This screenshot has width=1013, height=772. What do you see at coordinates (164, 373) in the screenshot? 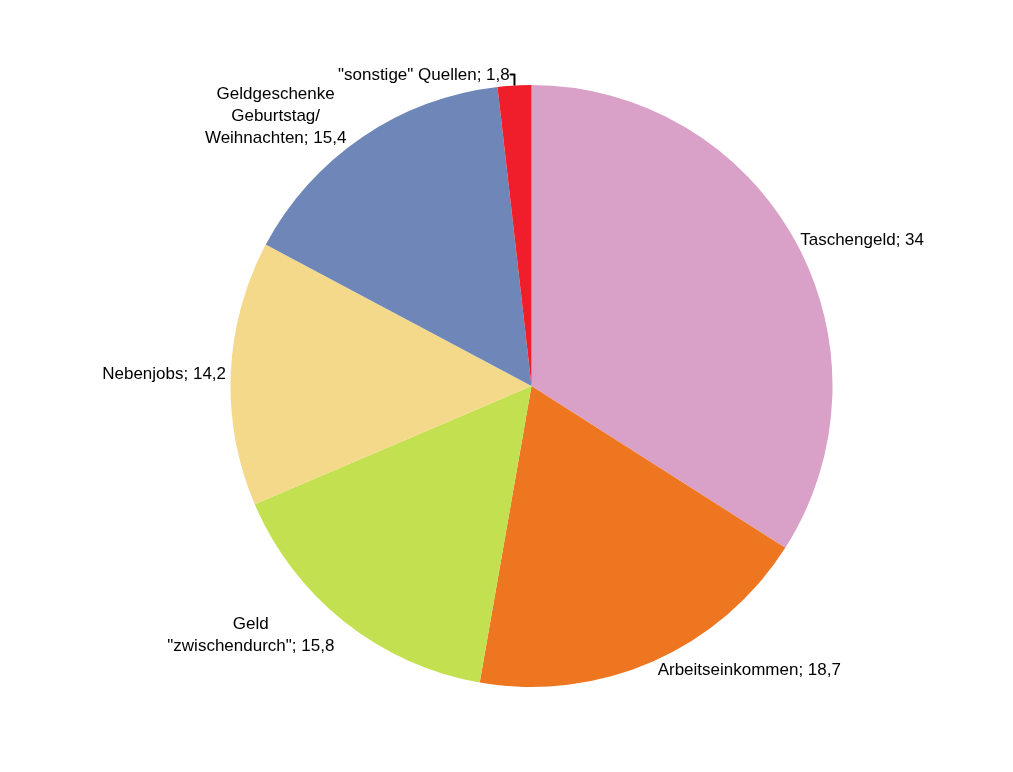
I see `slice-label: Nebenjobs; 14,2` at bounding box center [164, 373].